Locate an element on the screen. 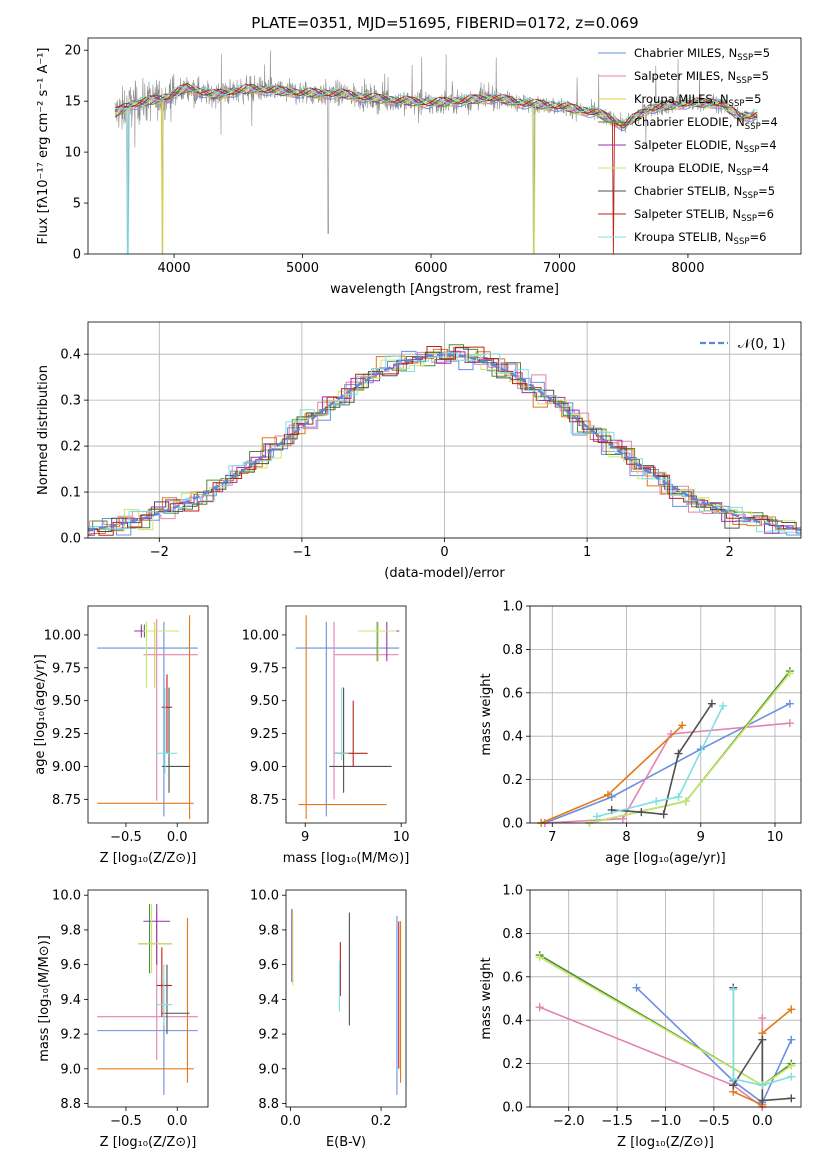  y-axis-label: mass [log₁₀(M/M⊙)] is located at coordinates (44, 998).